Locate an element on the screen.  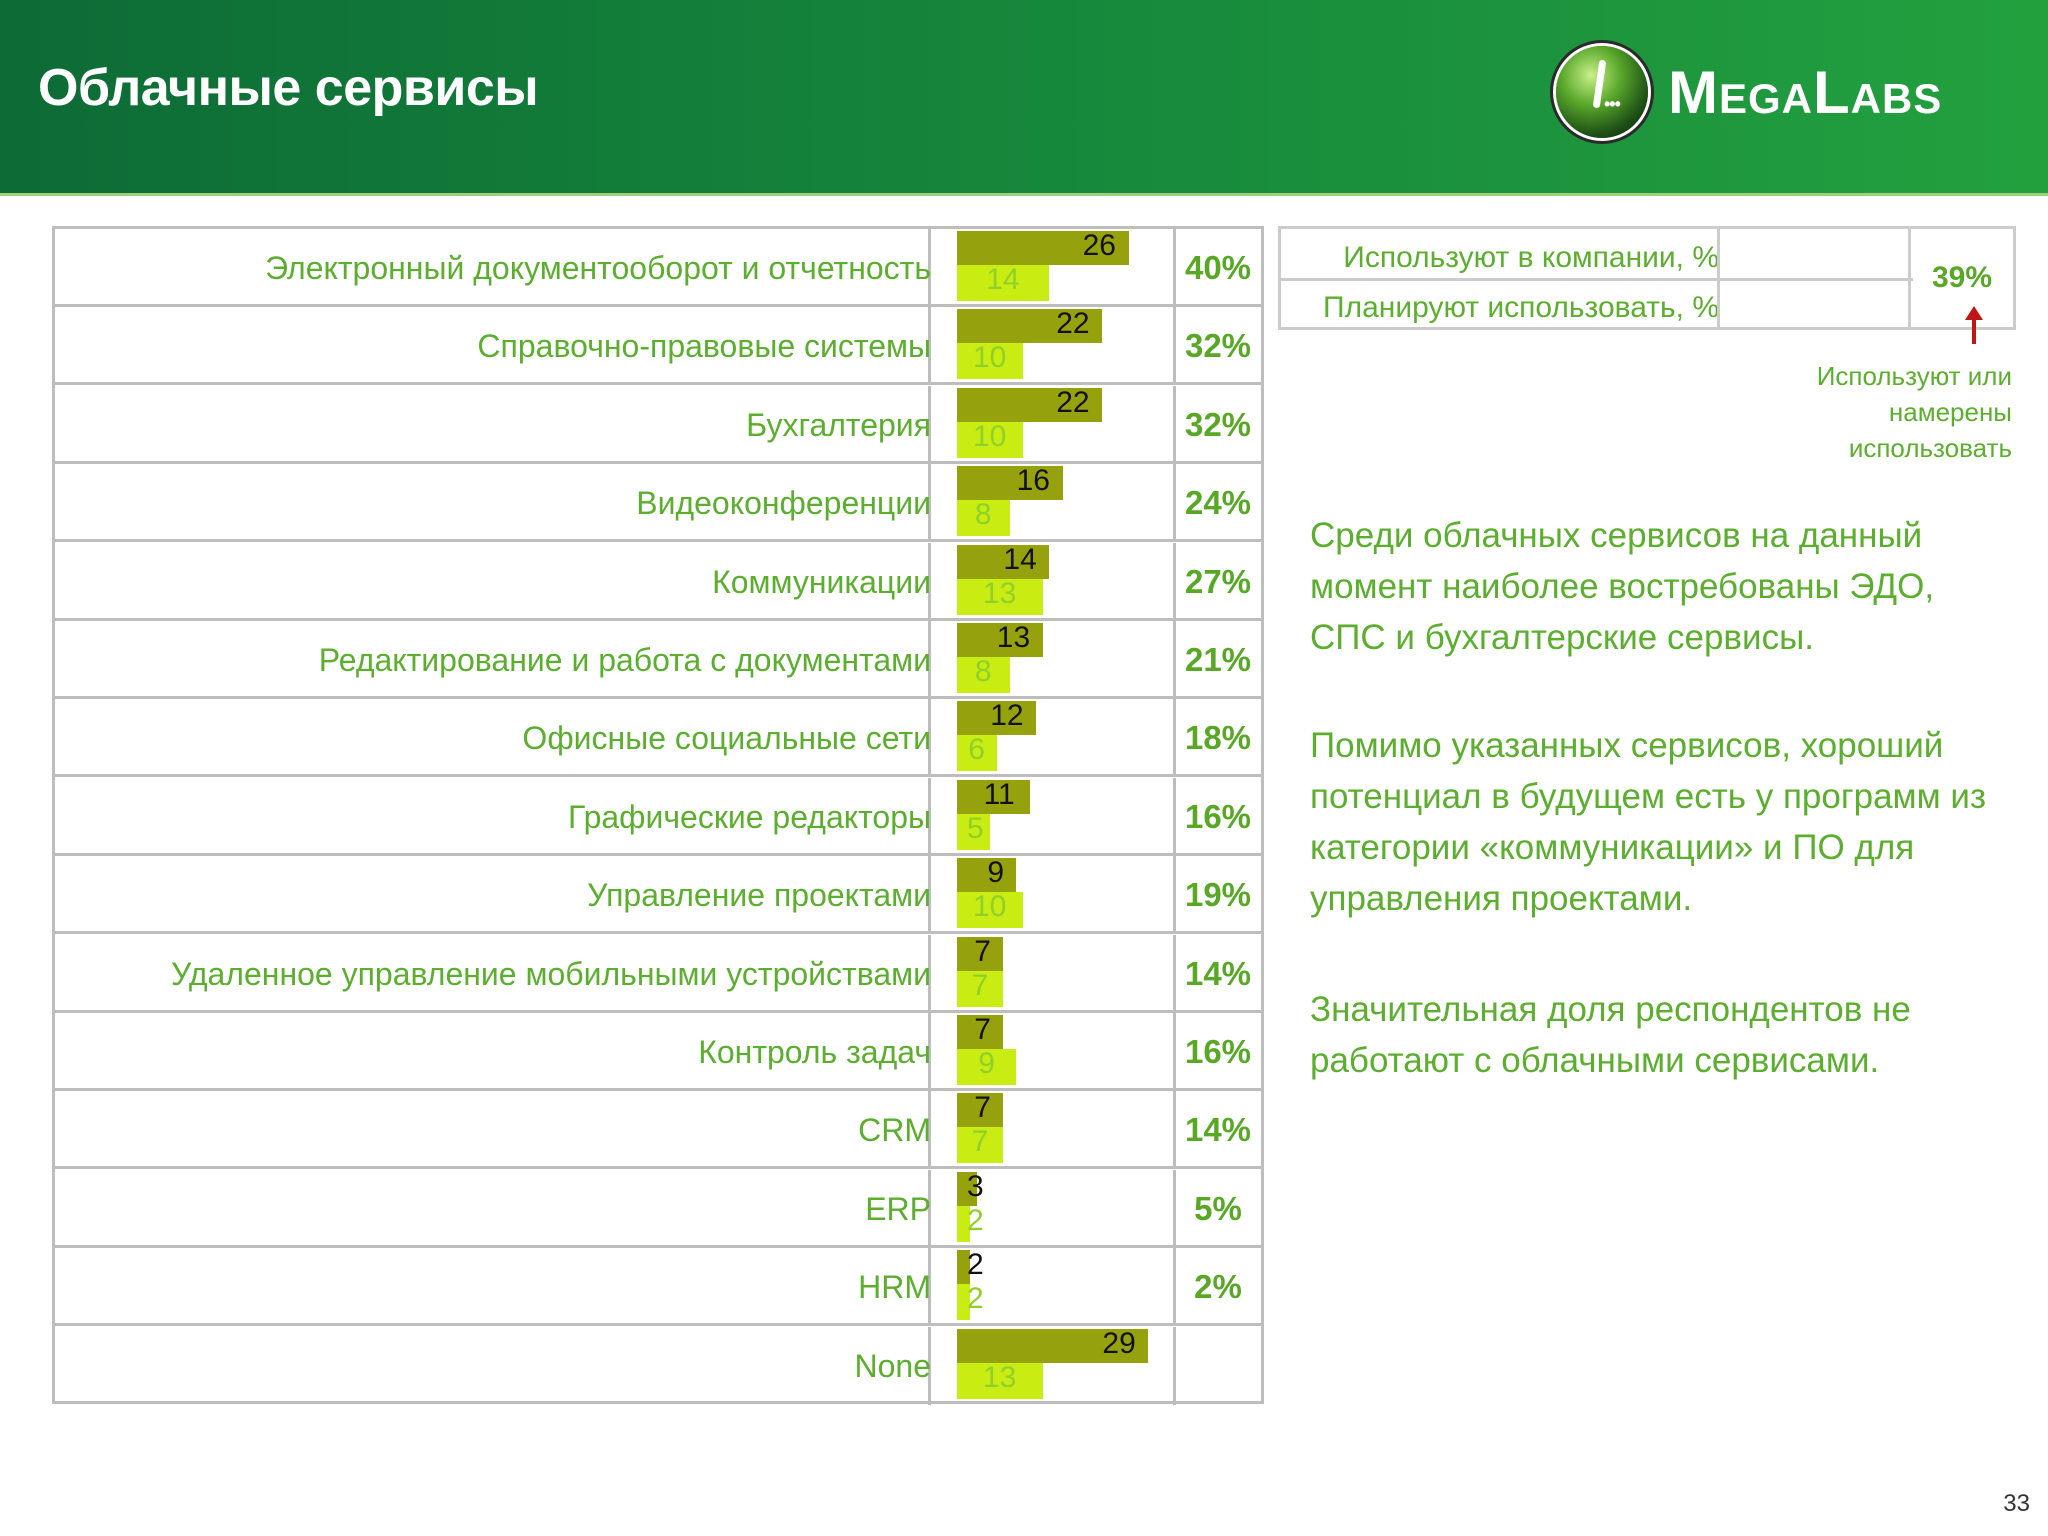
bar-use-value-label: 14 is located at coordinates (1020, 559).